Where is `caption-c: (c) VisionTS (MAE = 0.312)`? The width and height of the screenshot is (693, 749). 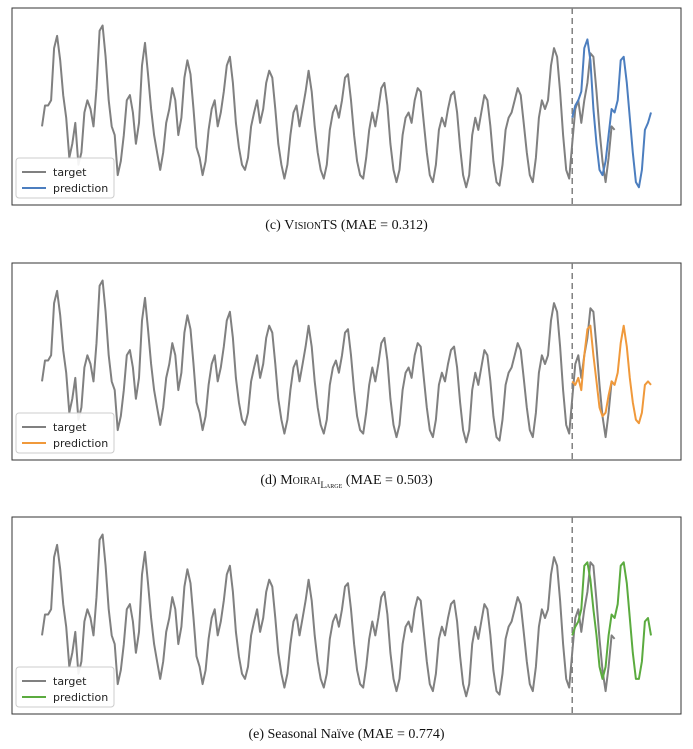 caption-c: (c) VisionTS (MAE = 0.312) is located at coordinates (346, 226).